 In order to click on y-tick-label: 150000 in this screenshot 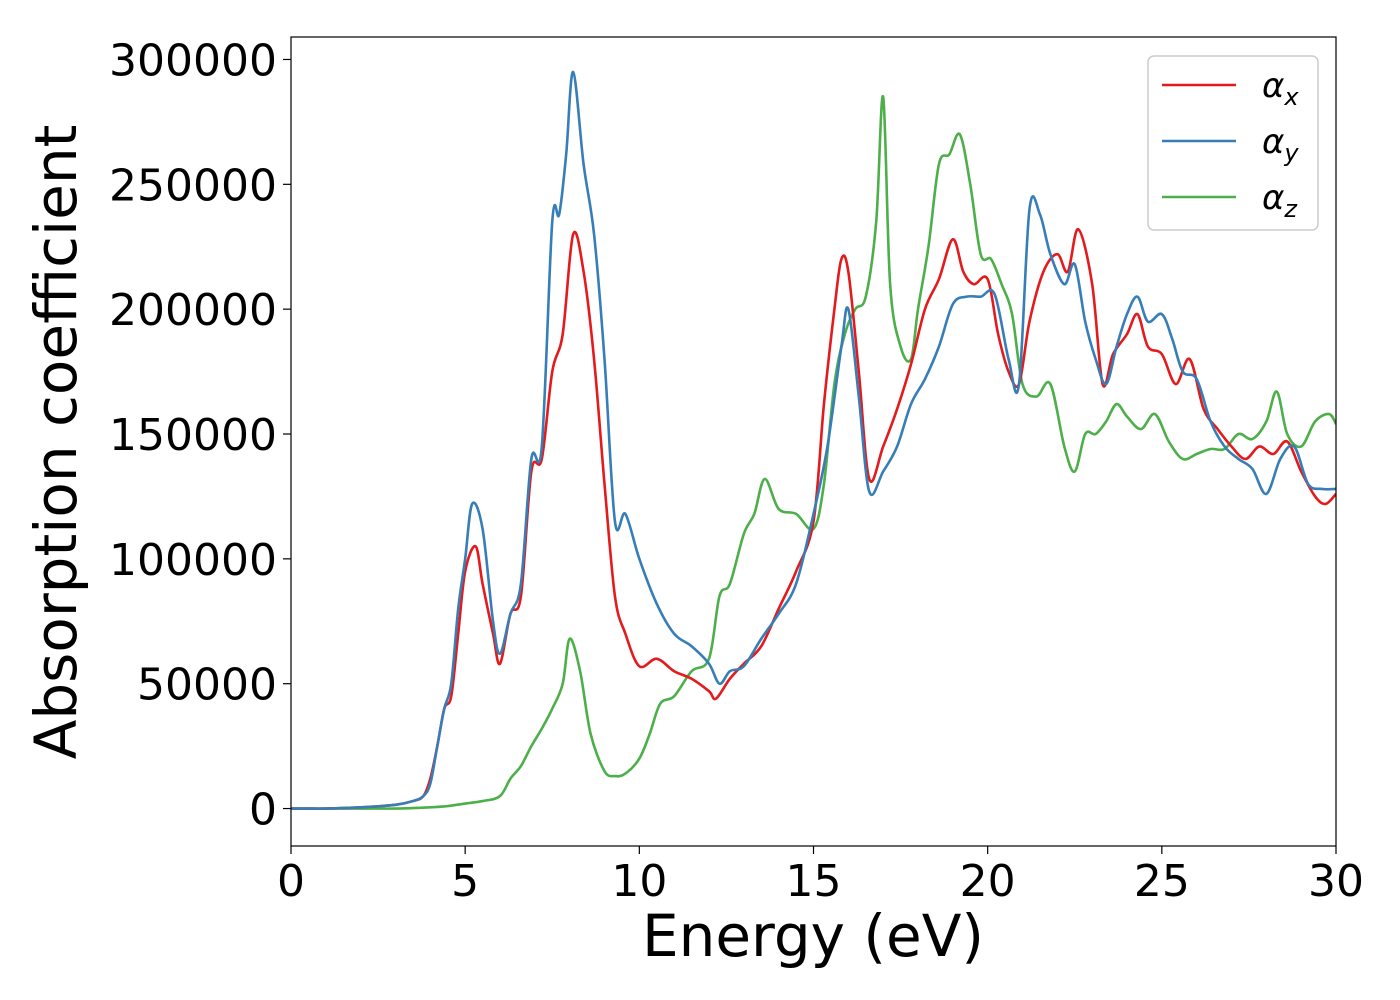, I will do `click(193, 435)`.